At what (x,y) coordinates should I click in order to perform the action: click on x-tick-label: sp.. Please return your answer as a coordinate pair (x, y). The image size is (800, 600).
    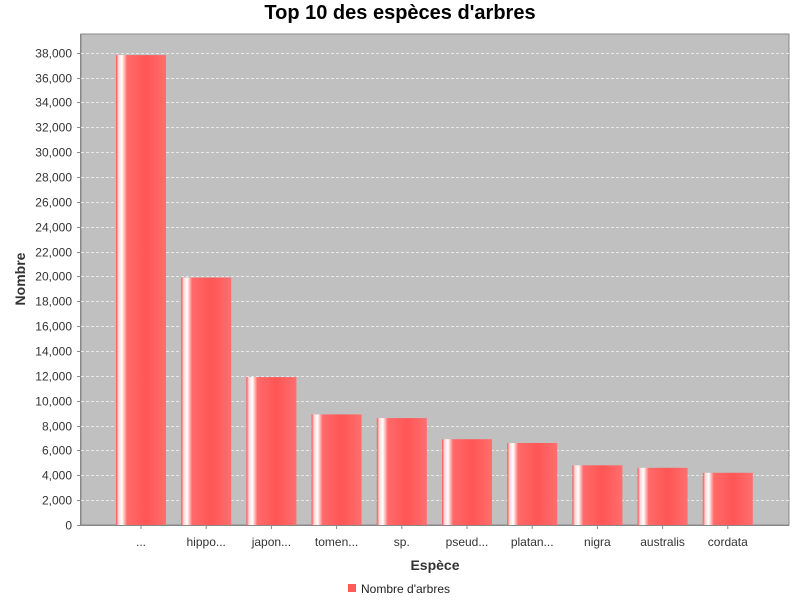
    Looking at the image, I should click on (402, 542).